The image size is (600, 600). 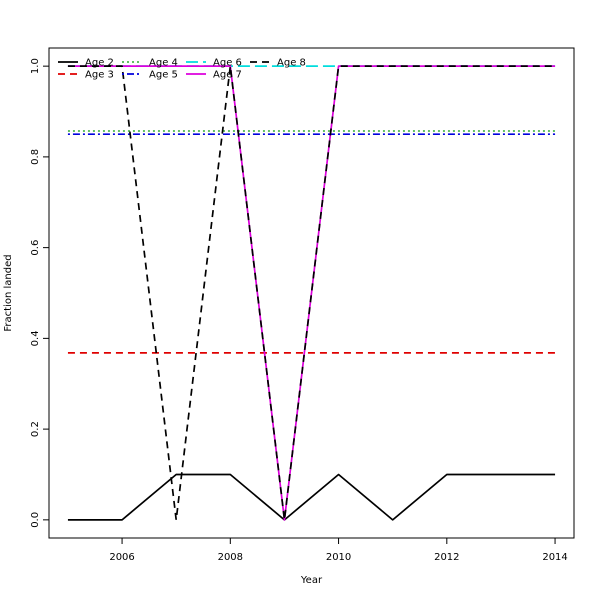 I want to click on legend-label: Age 8, so click(x=291, y=63).